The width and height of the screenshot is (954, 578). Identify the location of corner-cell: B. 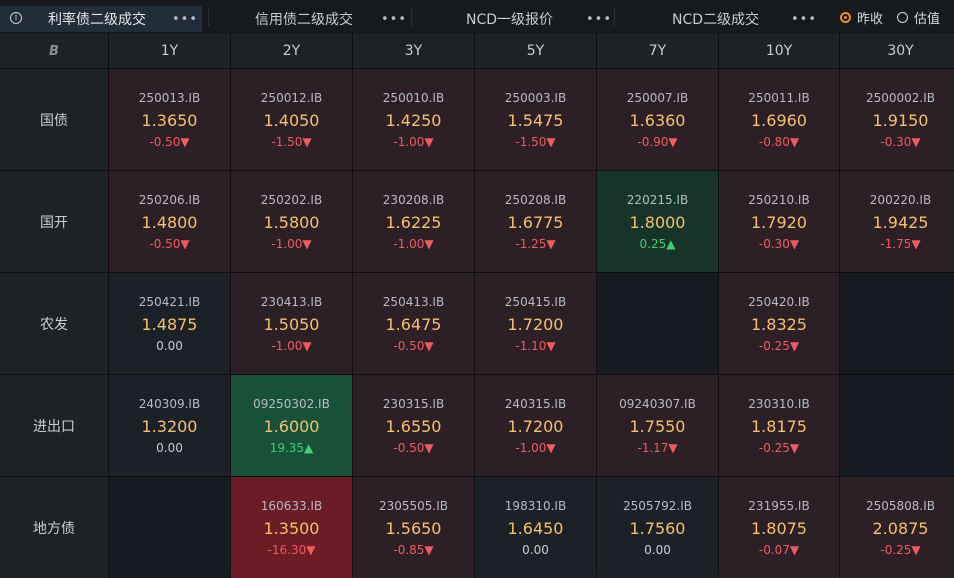
(54, 51).